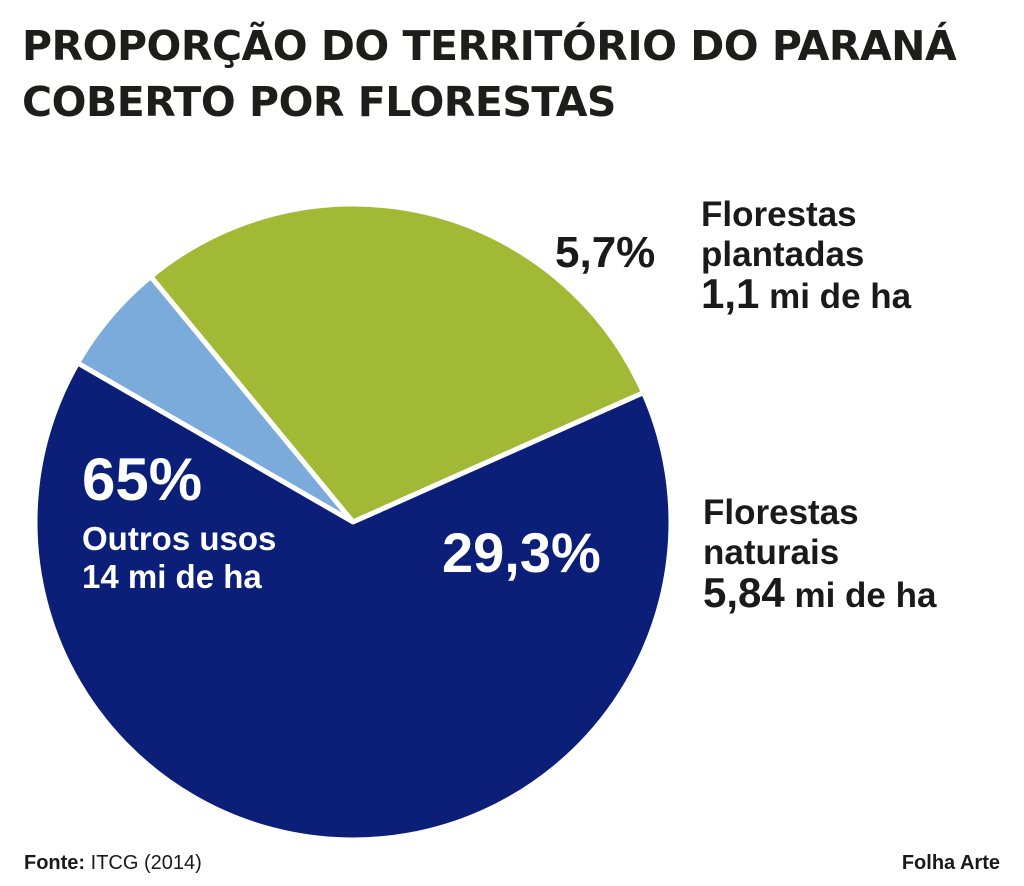 The image size is (1024, 886). What do you see at coordinates (730, 293) in the screenshot?
I see `plantadas-area-number: 1,1` at bounding box center [730, 293].